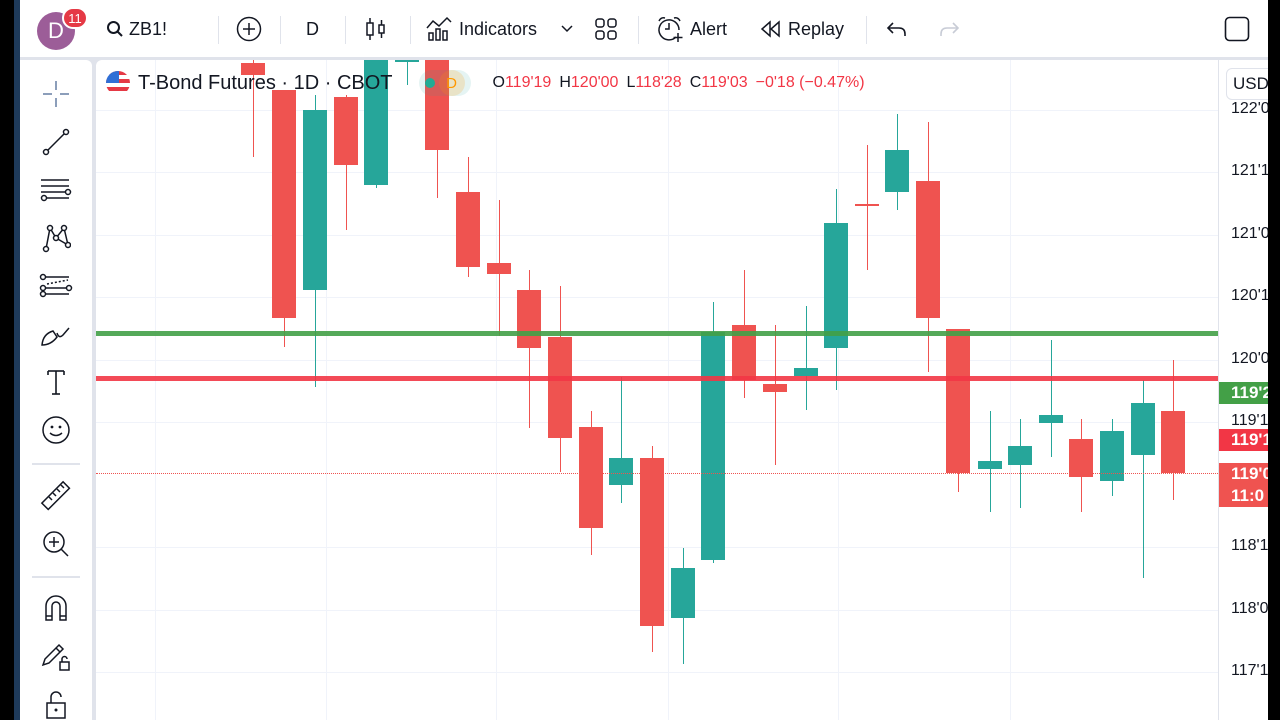 The height and width of the screenshot is (720, 1280). I want to click on red-level-line, so click(657, 378).